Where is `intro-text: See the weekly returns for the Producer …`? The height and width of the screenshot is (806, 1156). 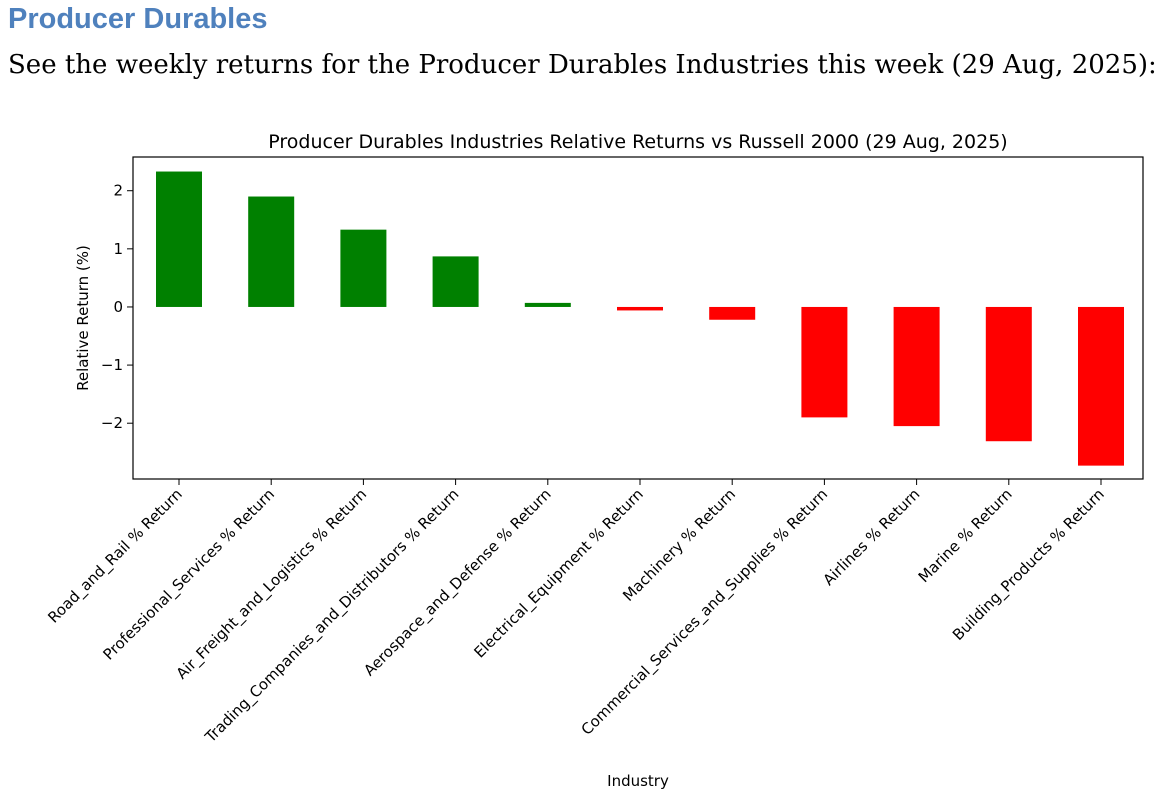
intro-text: See the weekly returns for the Producer … is located at coordinates (582, 65).